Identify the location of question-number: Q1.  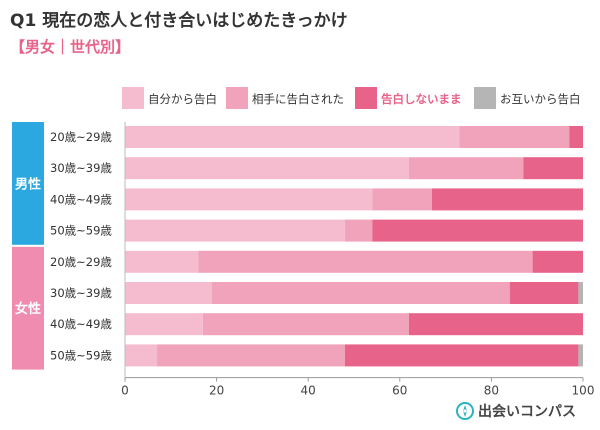
(23, 21).